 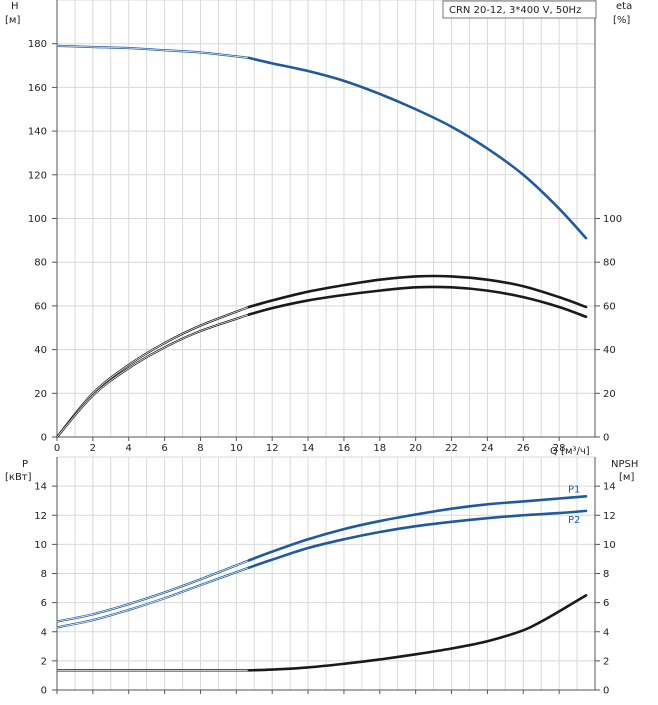 What do you see at coordinates (40, 545) in the screenshot?
I see `y-tick-label-left-bottom: 10` at bounding box center [40, 545].